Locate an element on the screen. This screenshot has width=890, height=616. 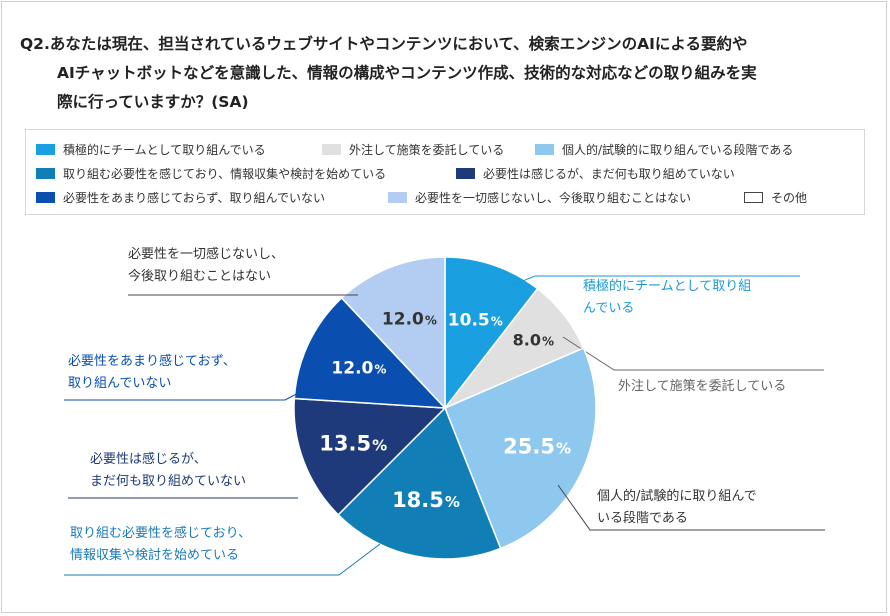
slice-value-label: 13.5% is located at coordinates (353, 443).